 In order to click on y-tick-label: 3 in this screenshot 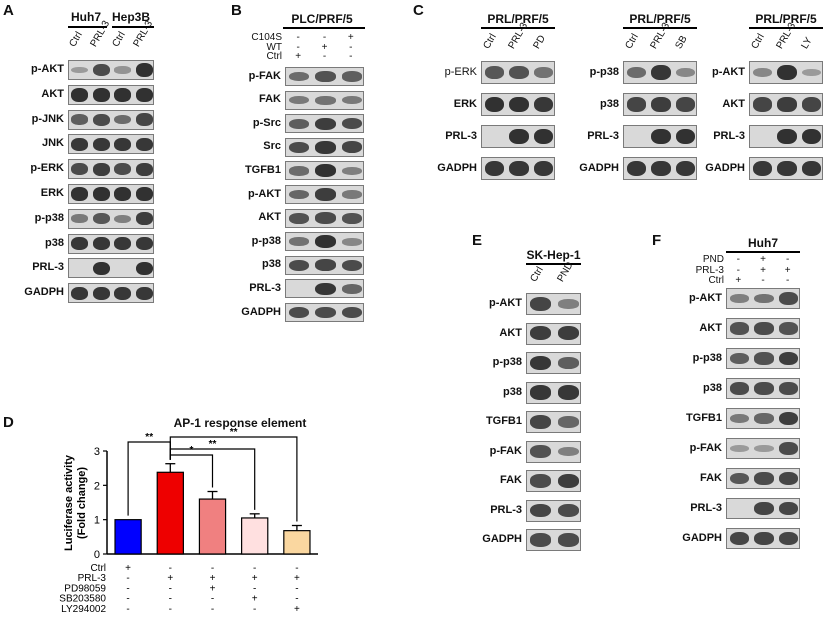, I will do `click(97, 452)`.